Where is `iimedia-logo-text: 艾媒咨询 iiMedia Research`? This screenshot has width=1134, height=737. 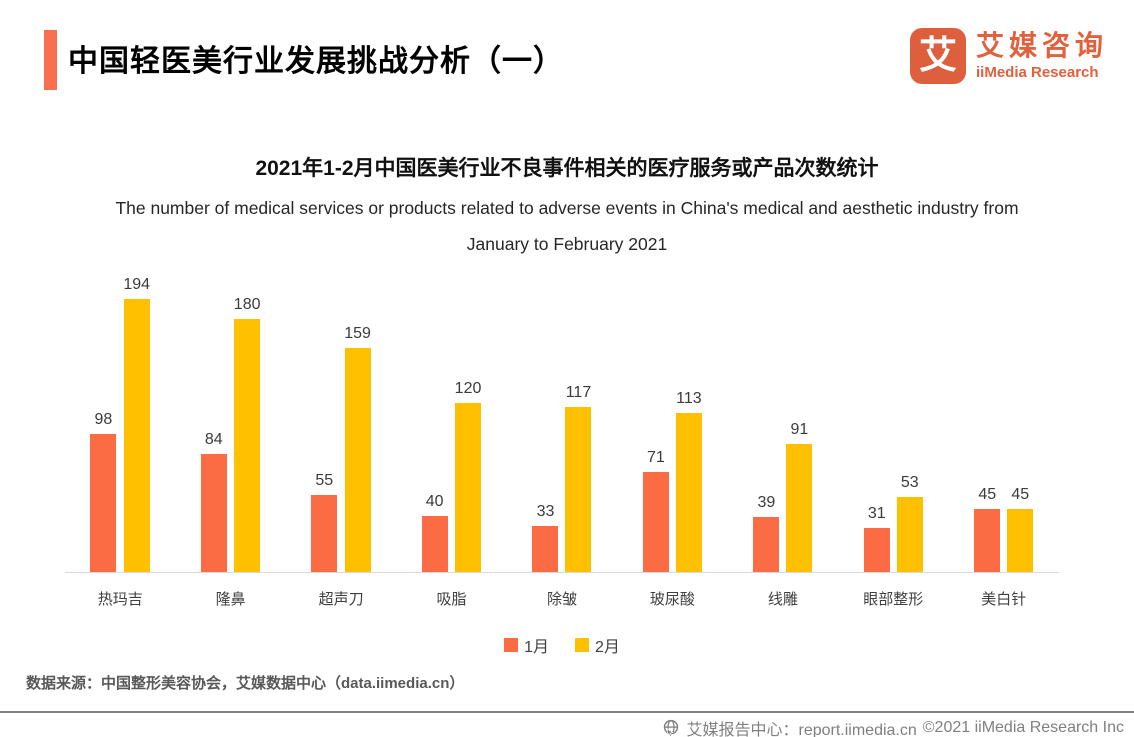 iimedia-logo-text: 艾媒咨询 iiMedia Research is located at coordinates (1041, 55).